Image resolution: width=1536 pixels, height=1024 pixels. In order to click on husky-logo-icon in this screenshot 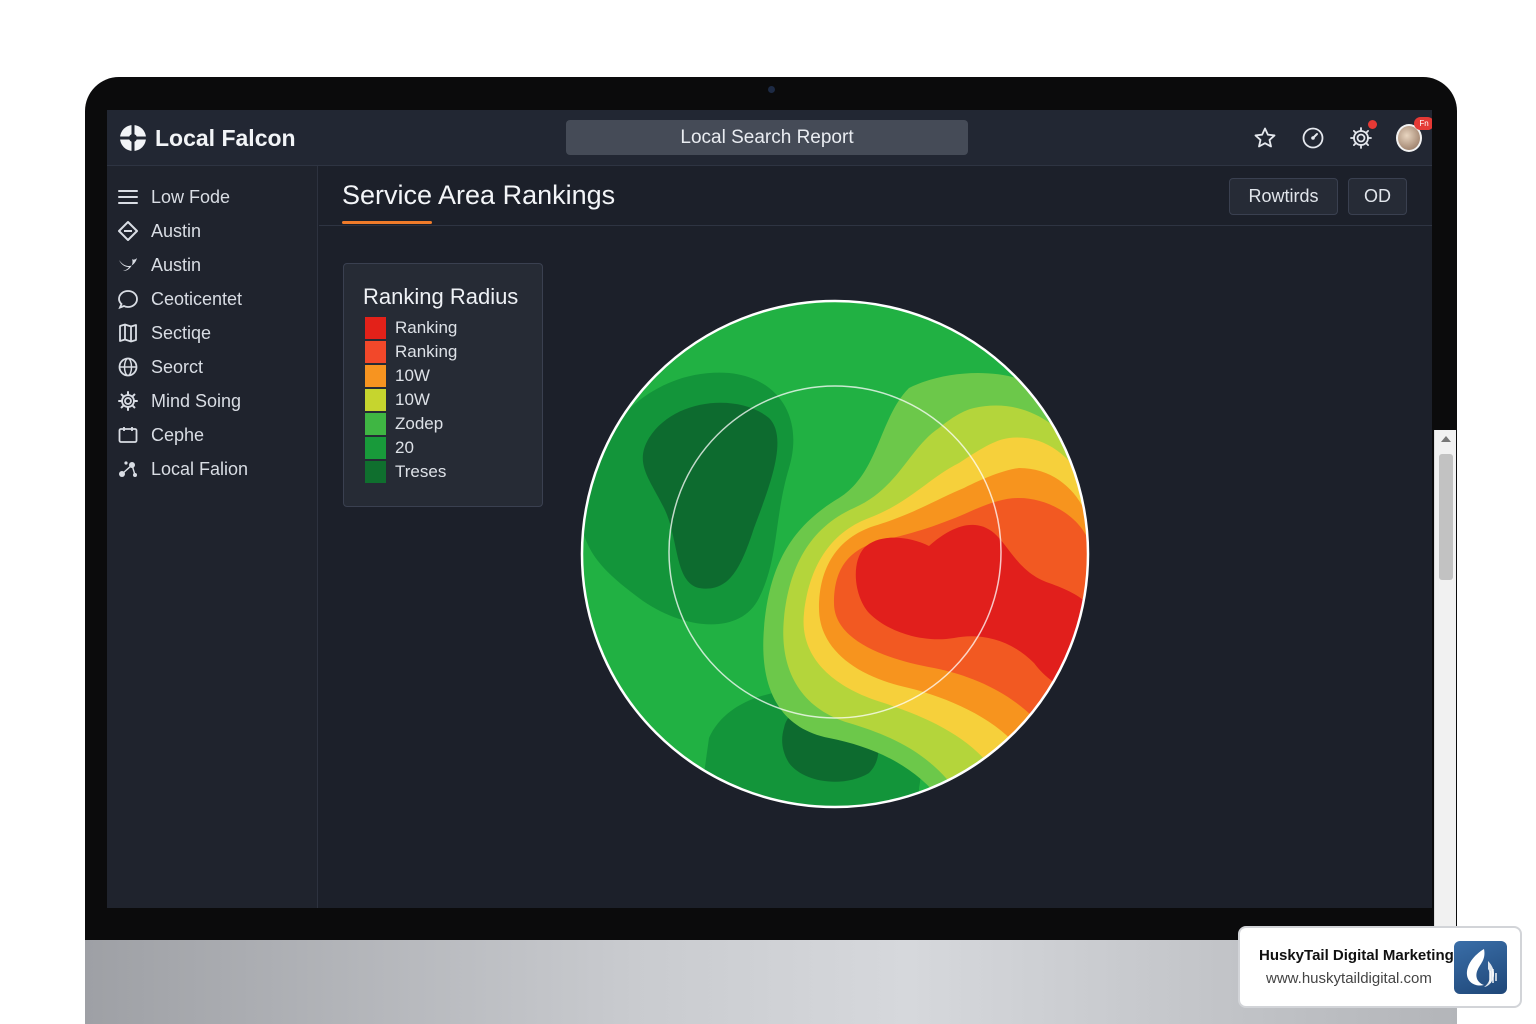, I will do `click(1480, 967)`.